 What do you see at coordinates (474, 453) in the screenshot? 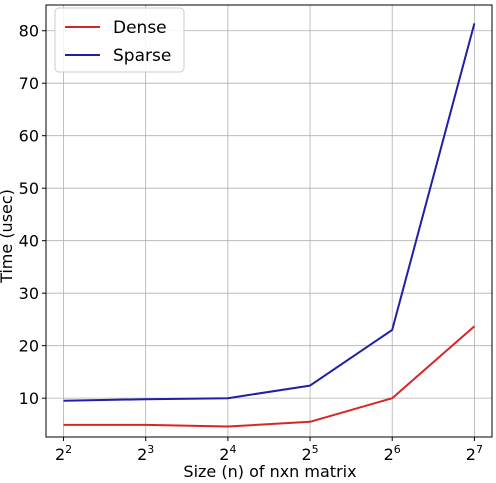
I see `x-tick-label: 27` at bounding box center [474, 453].